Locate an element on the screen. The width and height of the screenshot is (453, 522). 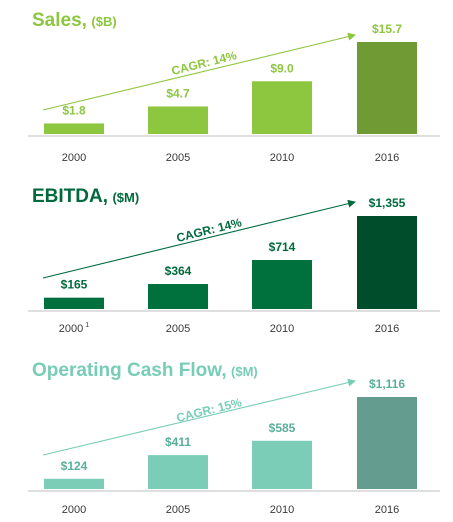
value-label: $165 is located at coordinates (74, 285).